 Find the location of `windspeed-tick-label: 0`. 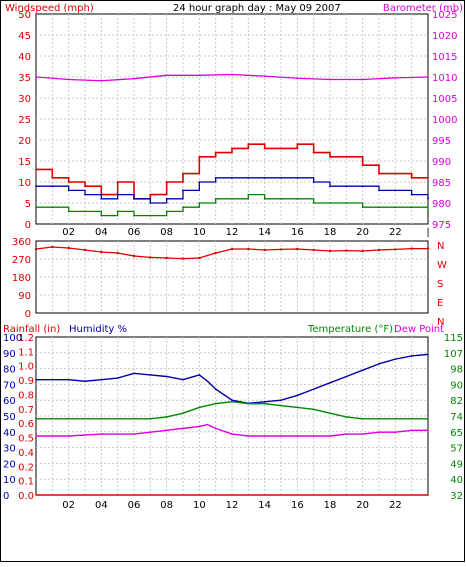

windspeed-tick-label: 0 is located at coordinates (28, 225).